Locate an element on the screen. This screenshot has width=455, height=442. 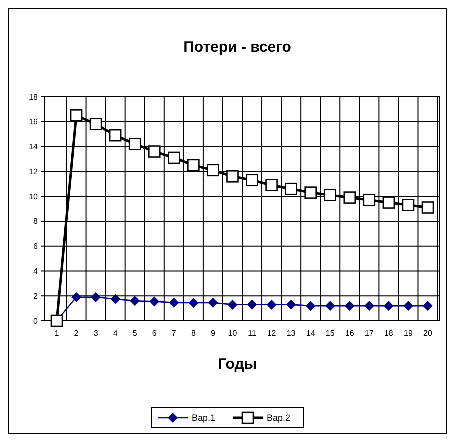
x-tick-label: 16 is located at coordinates (350, 333).